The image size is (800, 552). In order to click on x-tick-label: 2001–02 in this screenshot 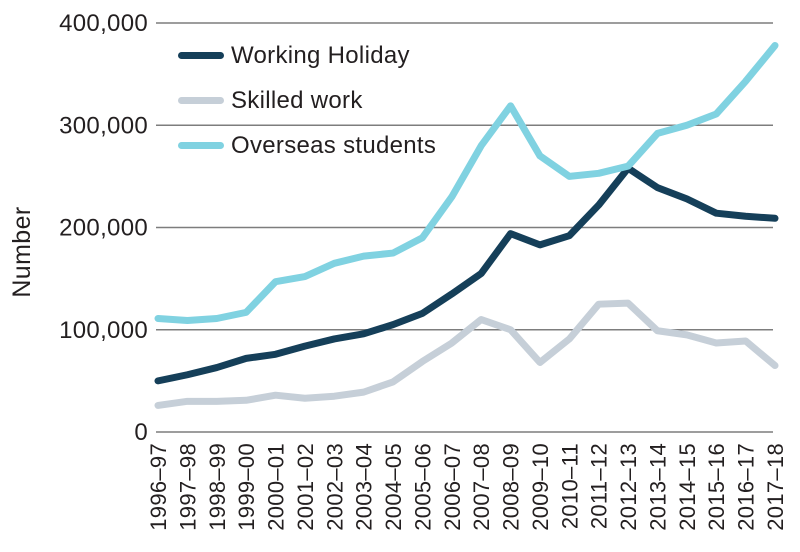, I will do `click(305, 487)`.